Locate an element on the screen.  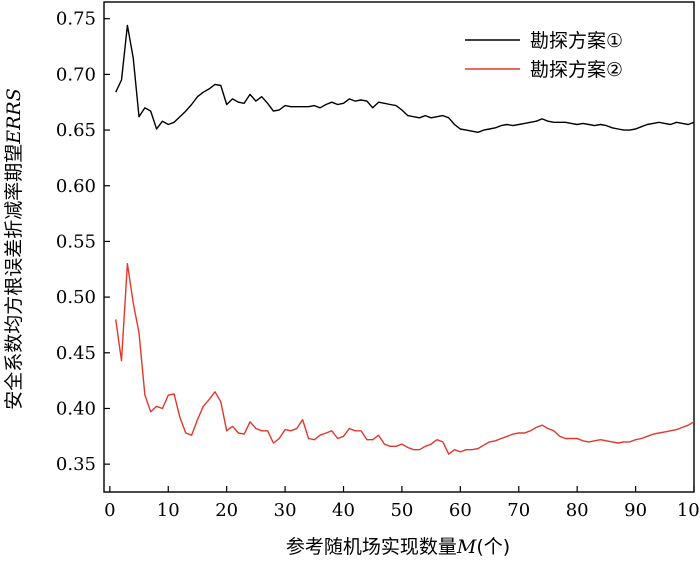
x-tick-label: 50 is located at coordinates (401, 510).